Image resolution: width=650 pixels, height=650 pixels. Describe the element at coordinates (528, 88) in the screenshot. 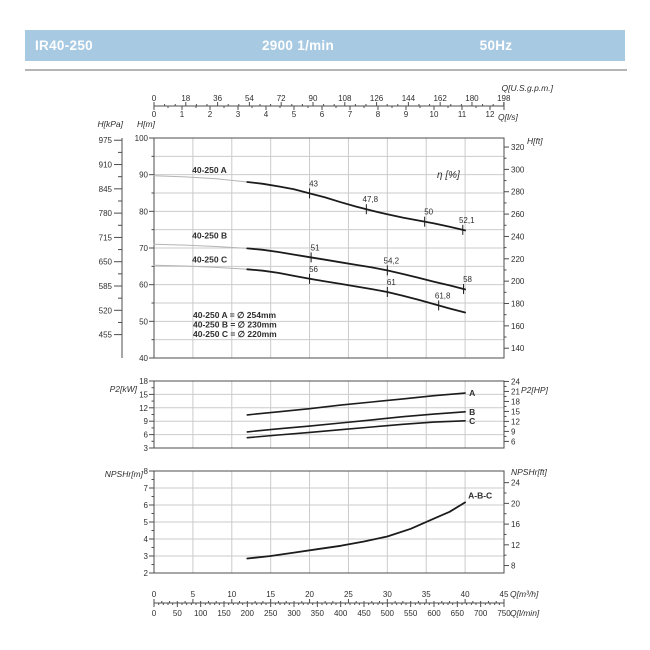

I see `gpm-axis-label: Q[U.S.g.p.m.]` at that location.